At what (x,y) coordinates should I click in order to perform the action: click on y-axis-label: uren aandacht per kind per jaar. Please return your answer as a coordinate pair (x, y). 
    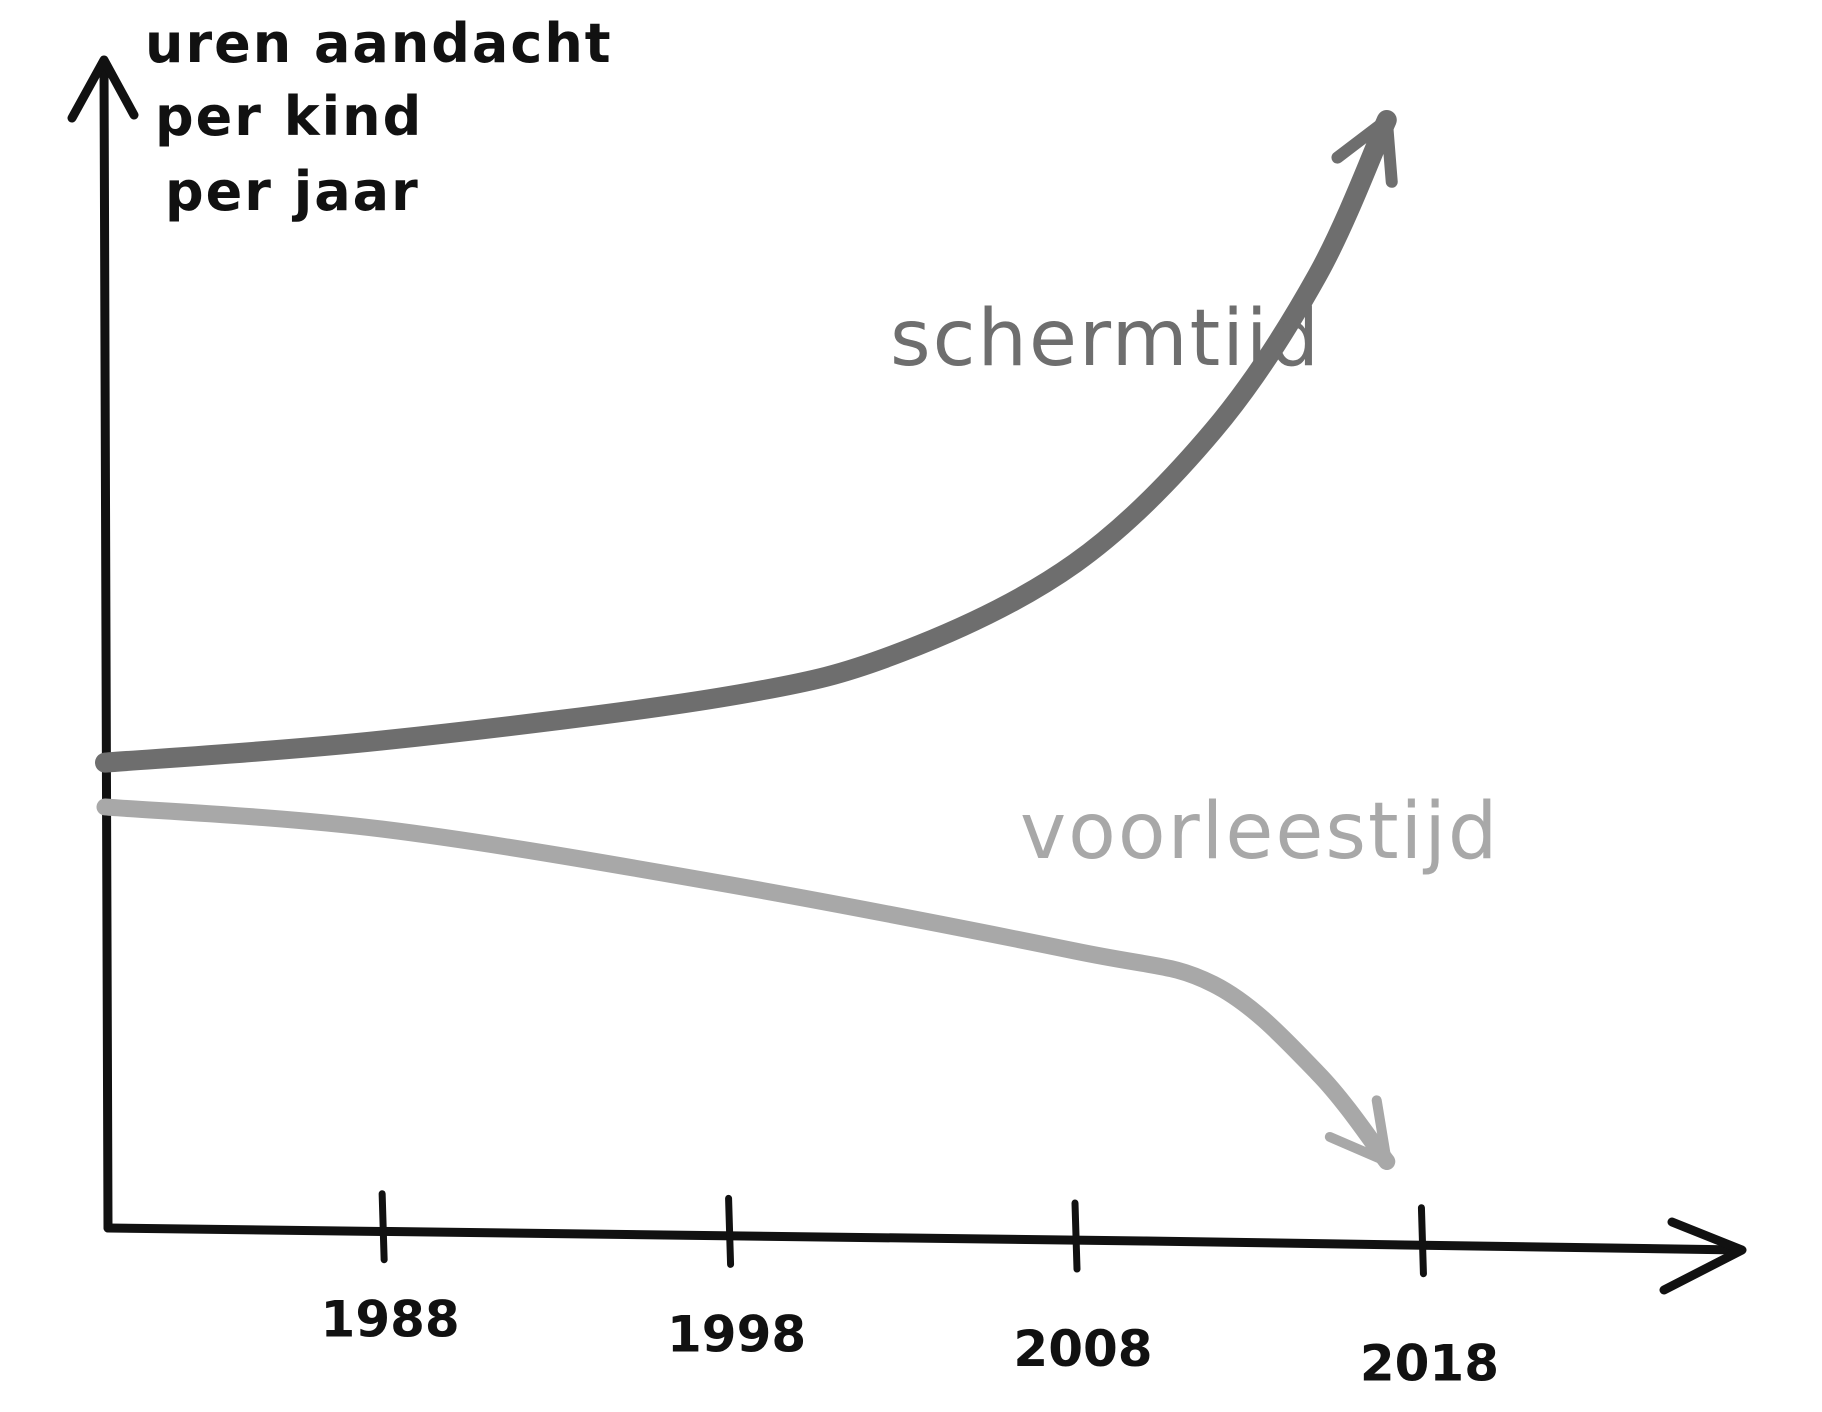
    Looking at the image, I should click on (379, 117).